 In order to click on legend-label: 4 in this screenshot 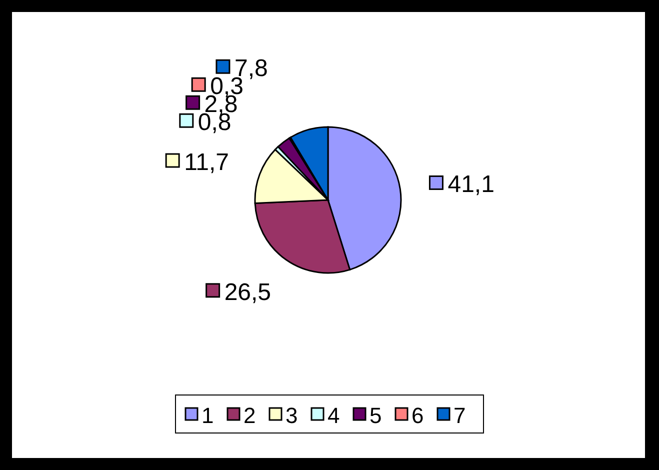, I will do `click(334, 415)`.